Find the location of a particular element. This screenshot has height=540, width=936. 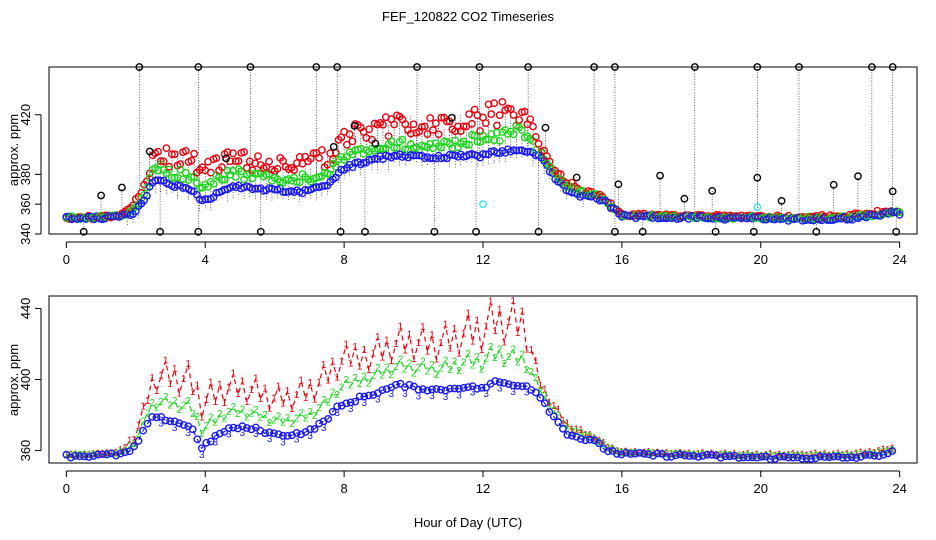

top-y-tick-label: 380 is located at coordinates (25, 175).